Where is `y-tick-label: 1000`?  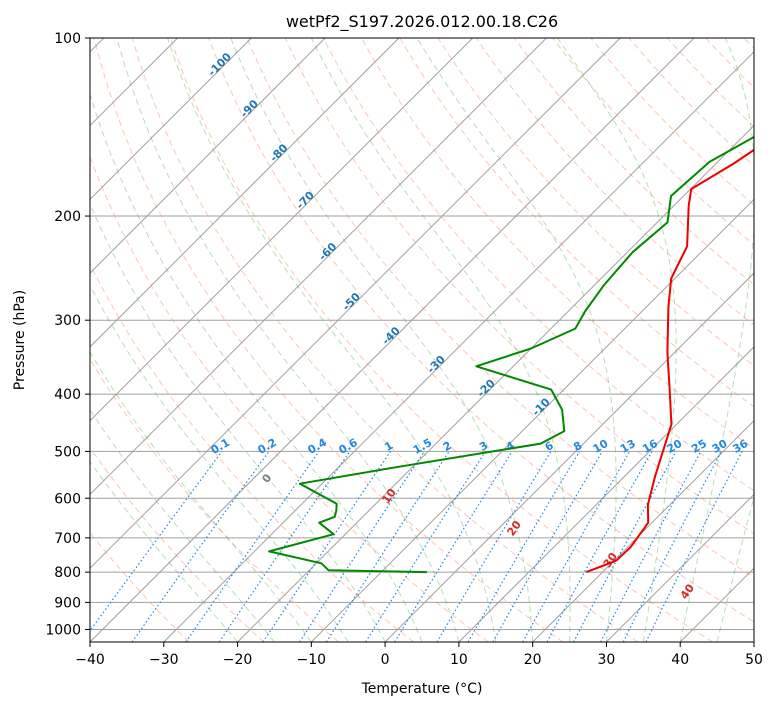 y-tick-label: 1000 is located at coordinates (63, 630).